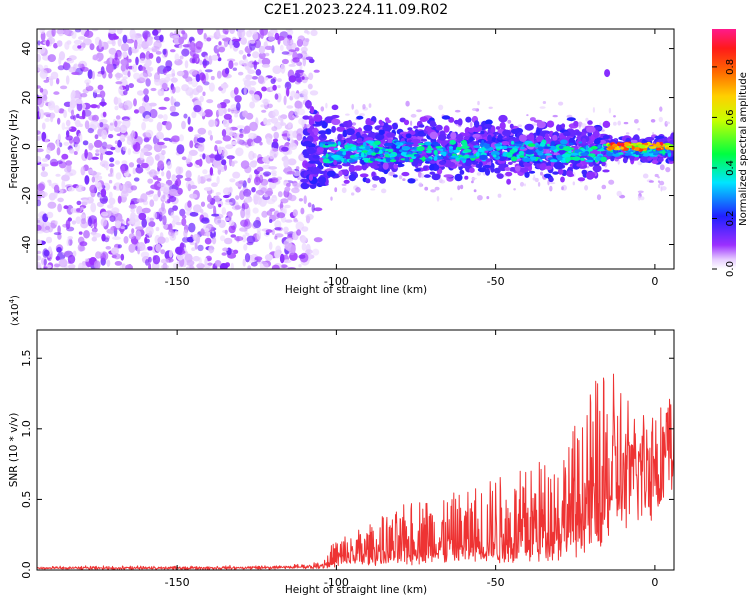 The width and height of the screenshot is (750, 600). Describe the element at coordinates (724, 149) in the screenshot. I see `colorbar-gradient` at that location.